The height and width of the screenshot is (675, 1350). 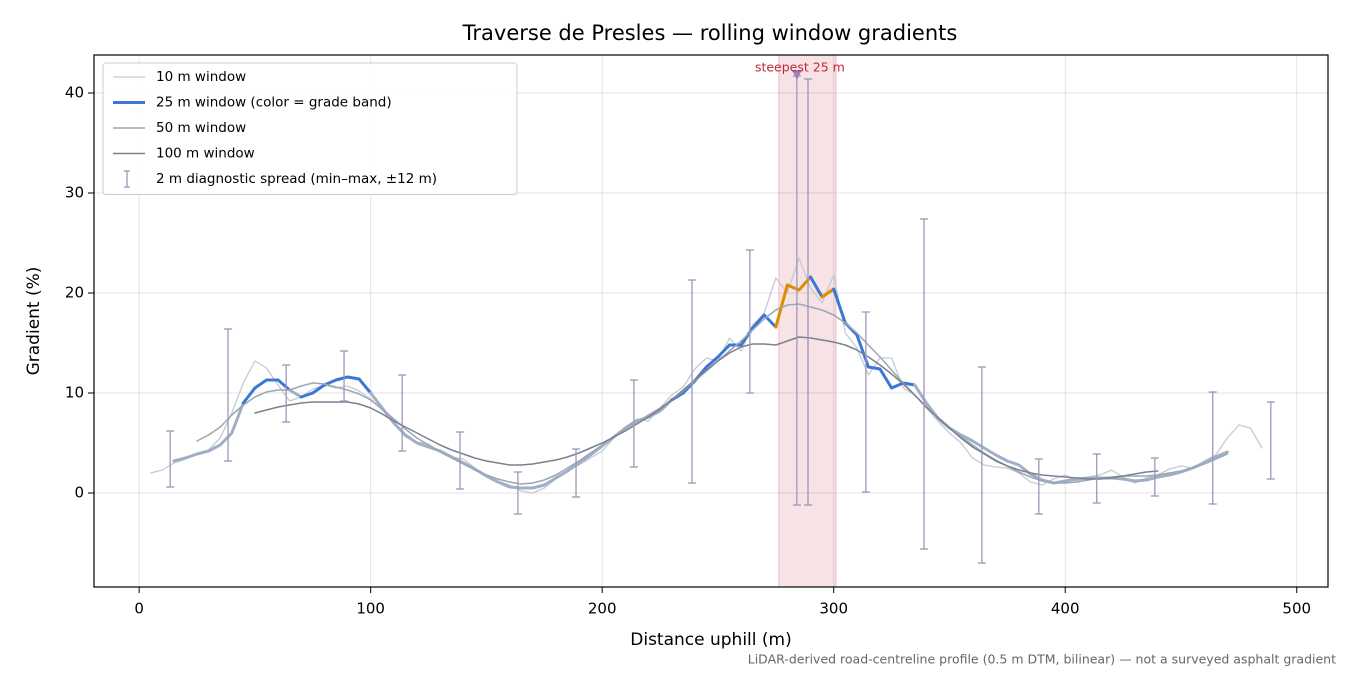 What do you see at coordinates (310, 128) in the screenshot?
I see `legend-box` at bounding box center [310, 128].